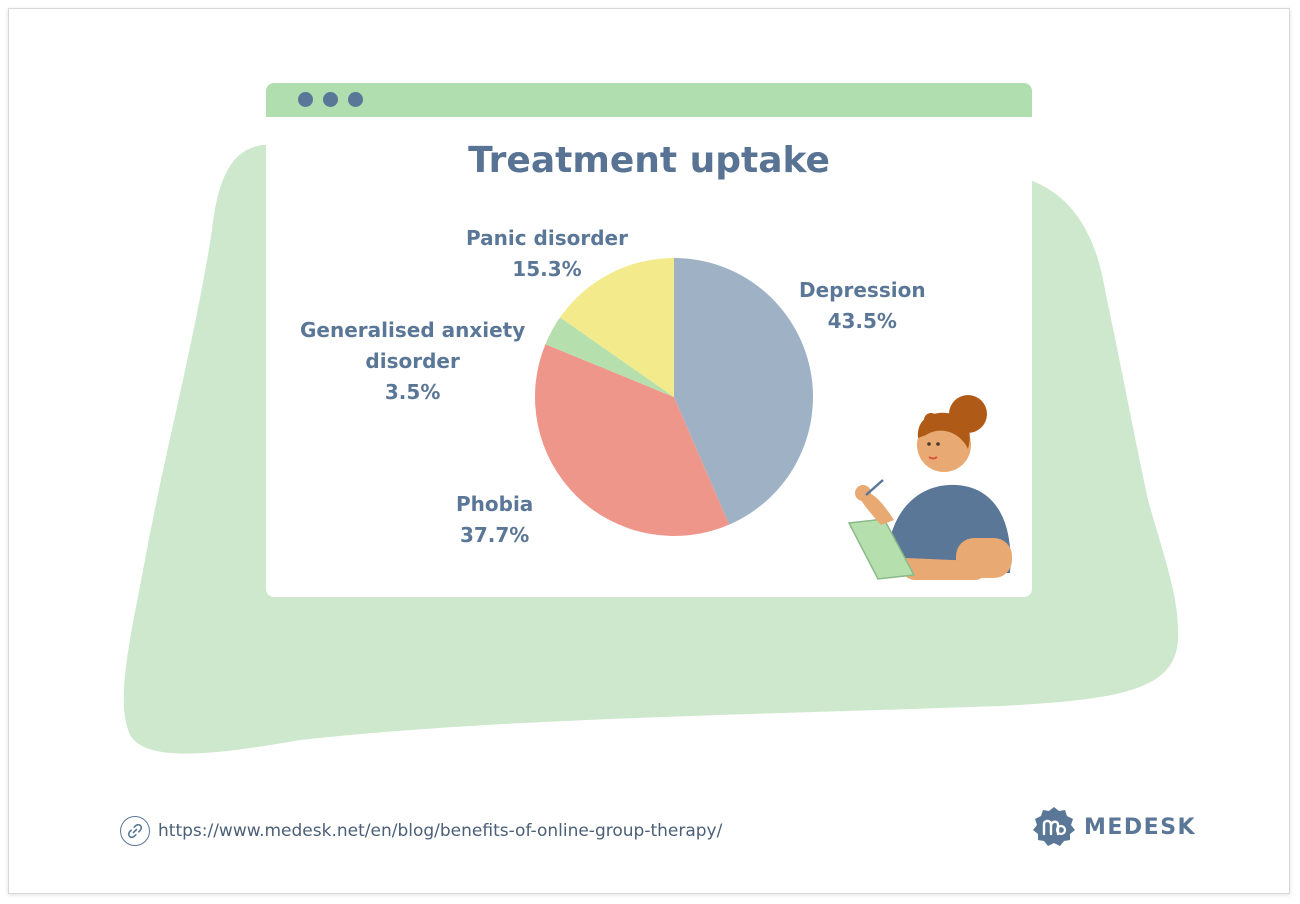 Image resolution: width=1300 pixels, height=904 pixels. Describe the element at coordinates (862, 306) in the screenshot. I see `label-depression: Depression 43.5%` at that location.